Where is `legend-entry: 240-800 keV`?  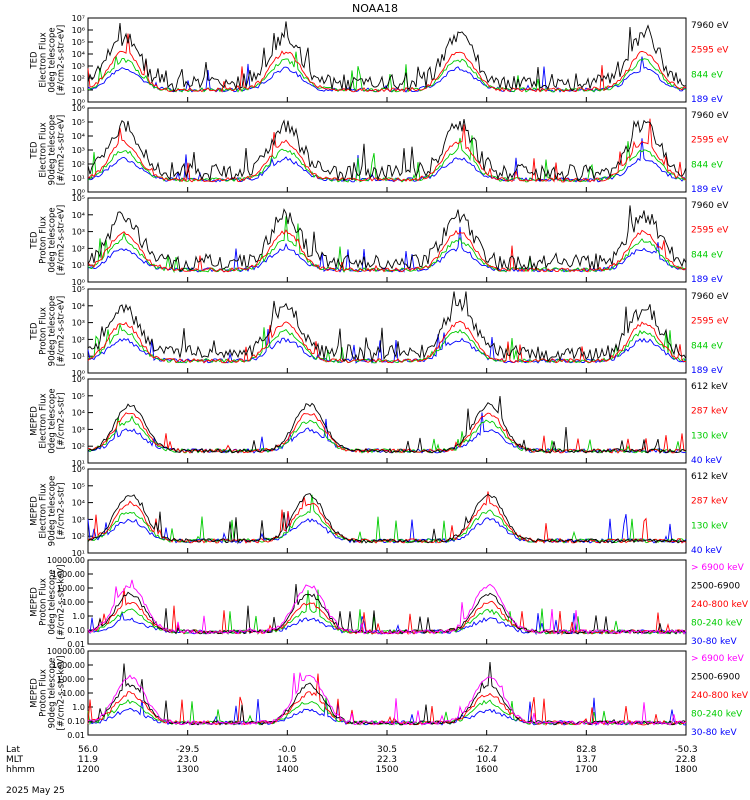 legend-entry: 240-800 keV is located at coordinates (720, 605).